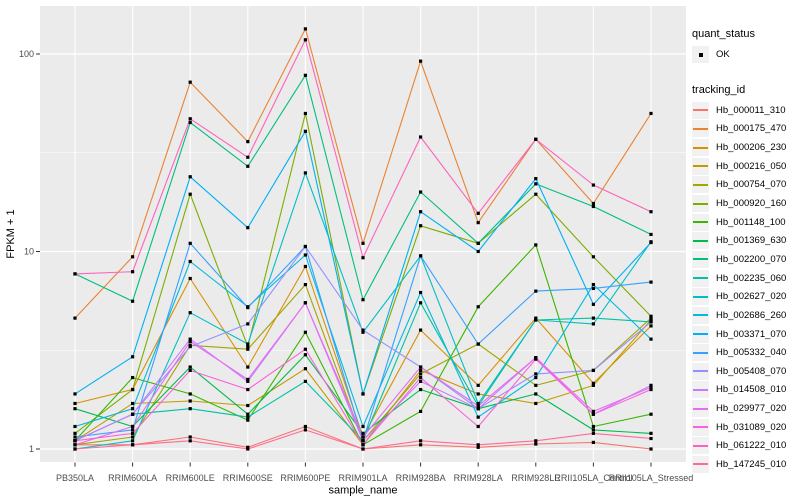 The image size is (800, 500). What do you see at coordinates (746, 110) in the screenshot?
I see `legend-item: Hb_000011_310` at bounding box center [746, 110].